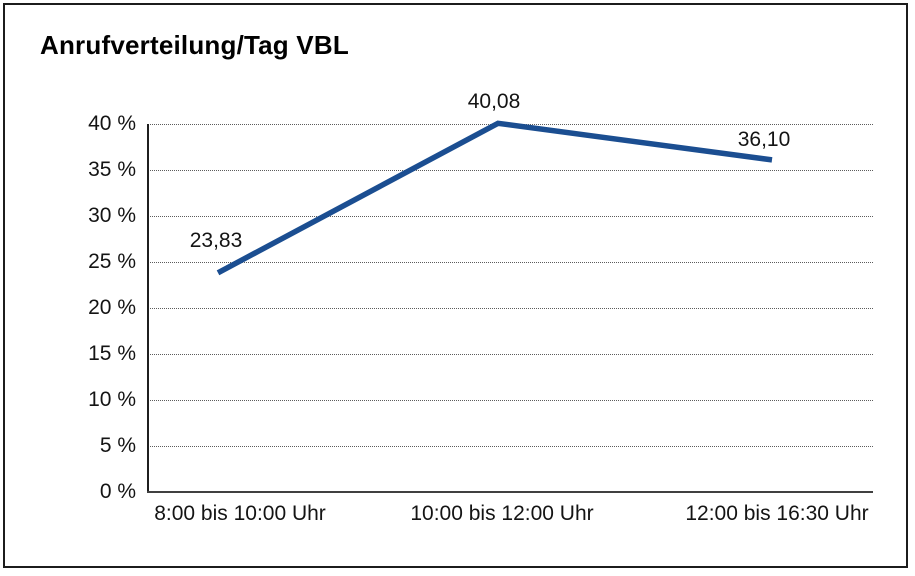 Image resolution: width=915 pixels, height=576 pixels. What do you see at coordinates (148, 308) in the screenshot?
I see `y-axis-line` at bounding box center [148, 308].